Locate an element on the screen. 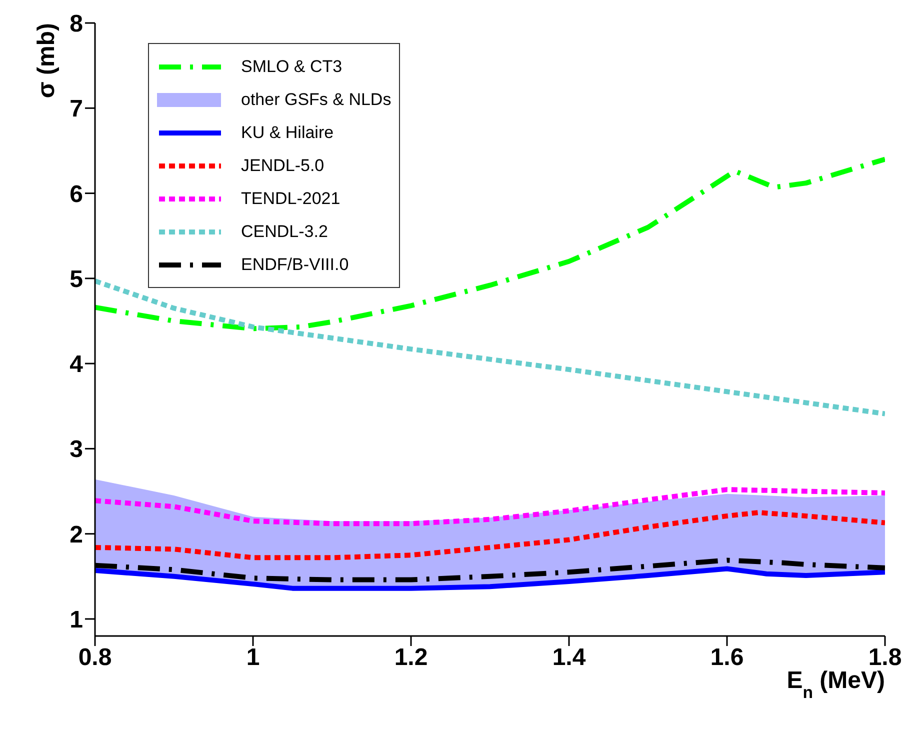 Image resolution: width=921 pixels, height=754 pixels. x-tick-label: 0.8 is located at coordinates (95, 658).